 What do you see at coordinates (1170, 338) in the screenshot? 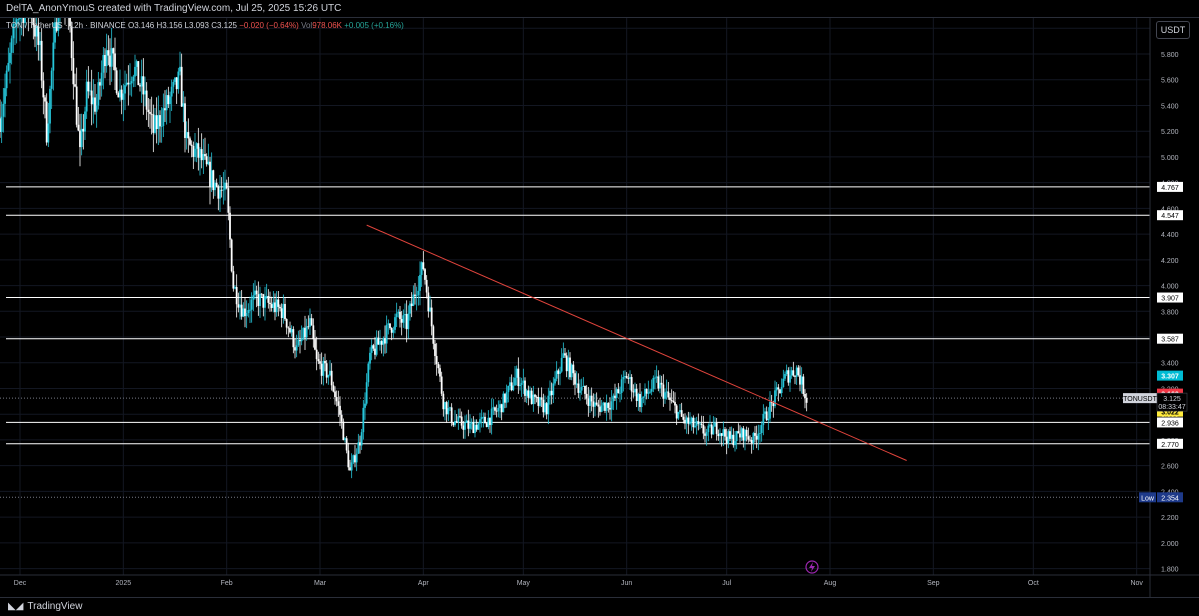
I see `level-tag` at bounding box center [1170, 338].